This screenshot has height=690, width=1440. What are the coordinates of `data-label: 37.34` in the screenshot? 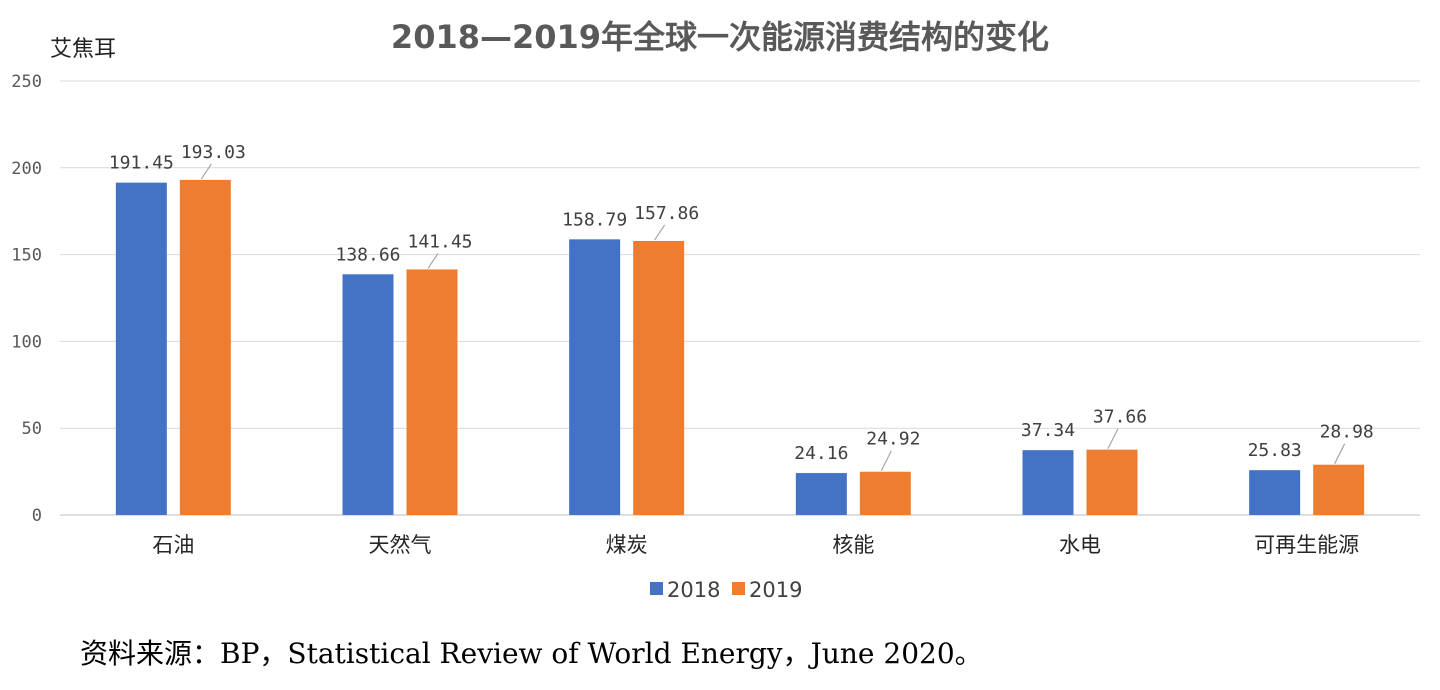 It's located at (1048, 430).